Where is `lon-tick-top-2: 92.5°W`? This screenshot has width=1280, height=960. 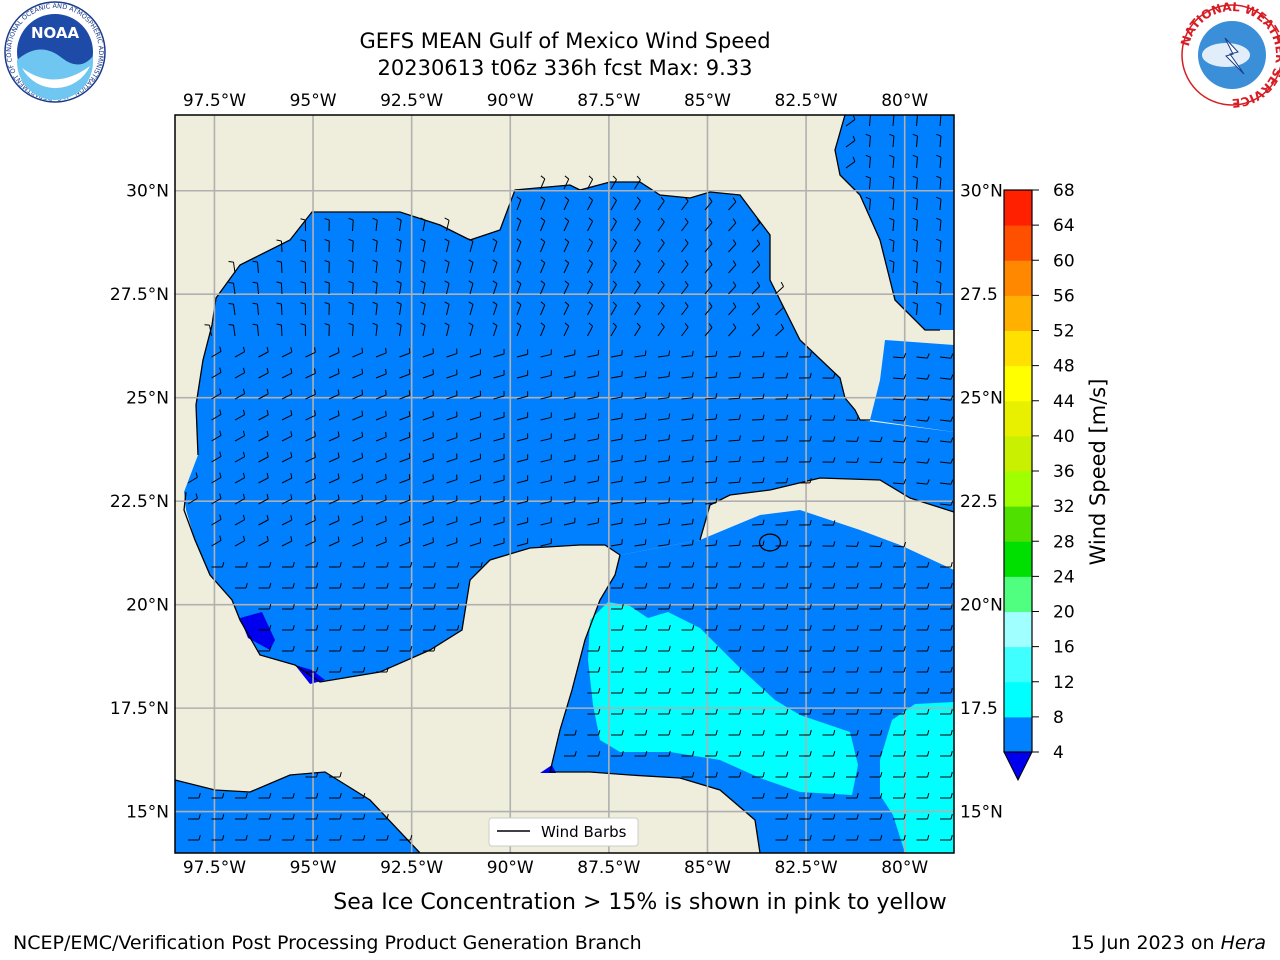 lon-tick-top-2: 92.5°W is located at coordinates (411, 101).